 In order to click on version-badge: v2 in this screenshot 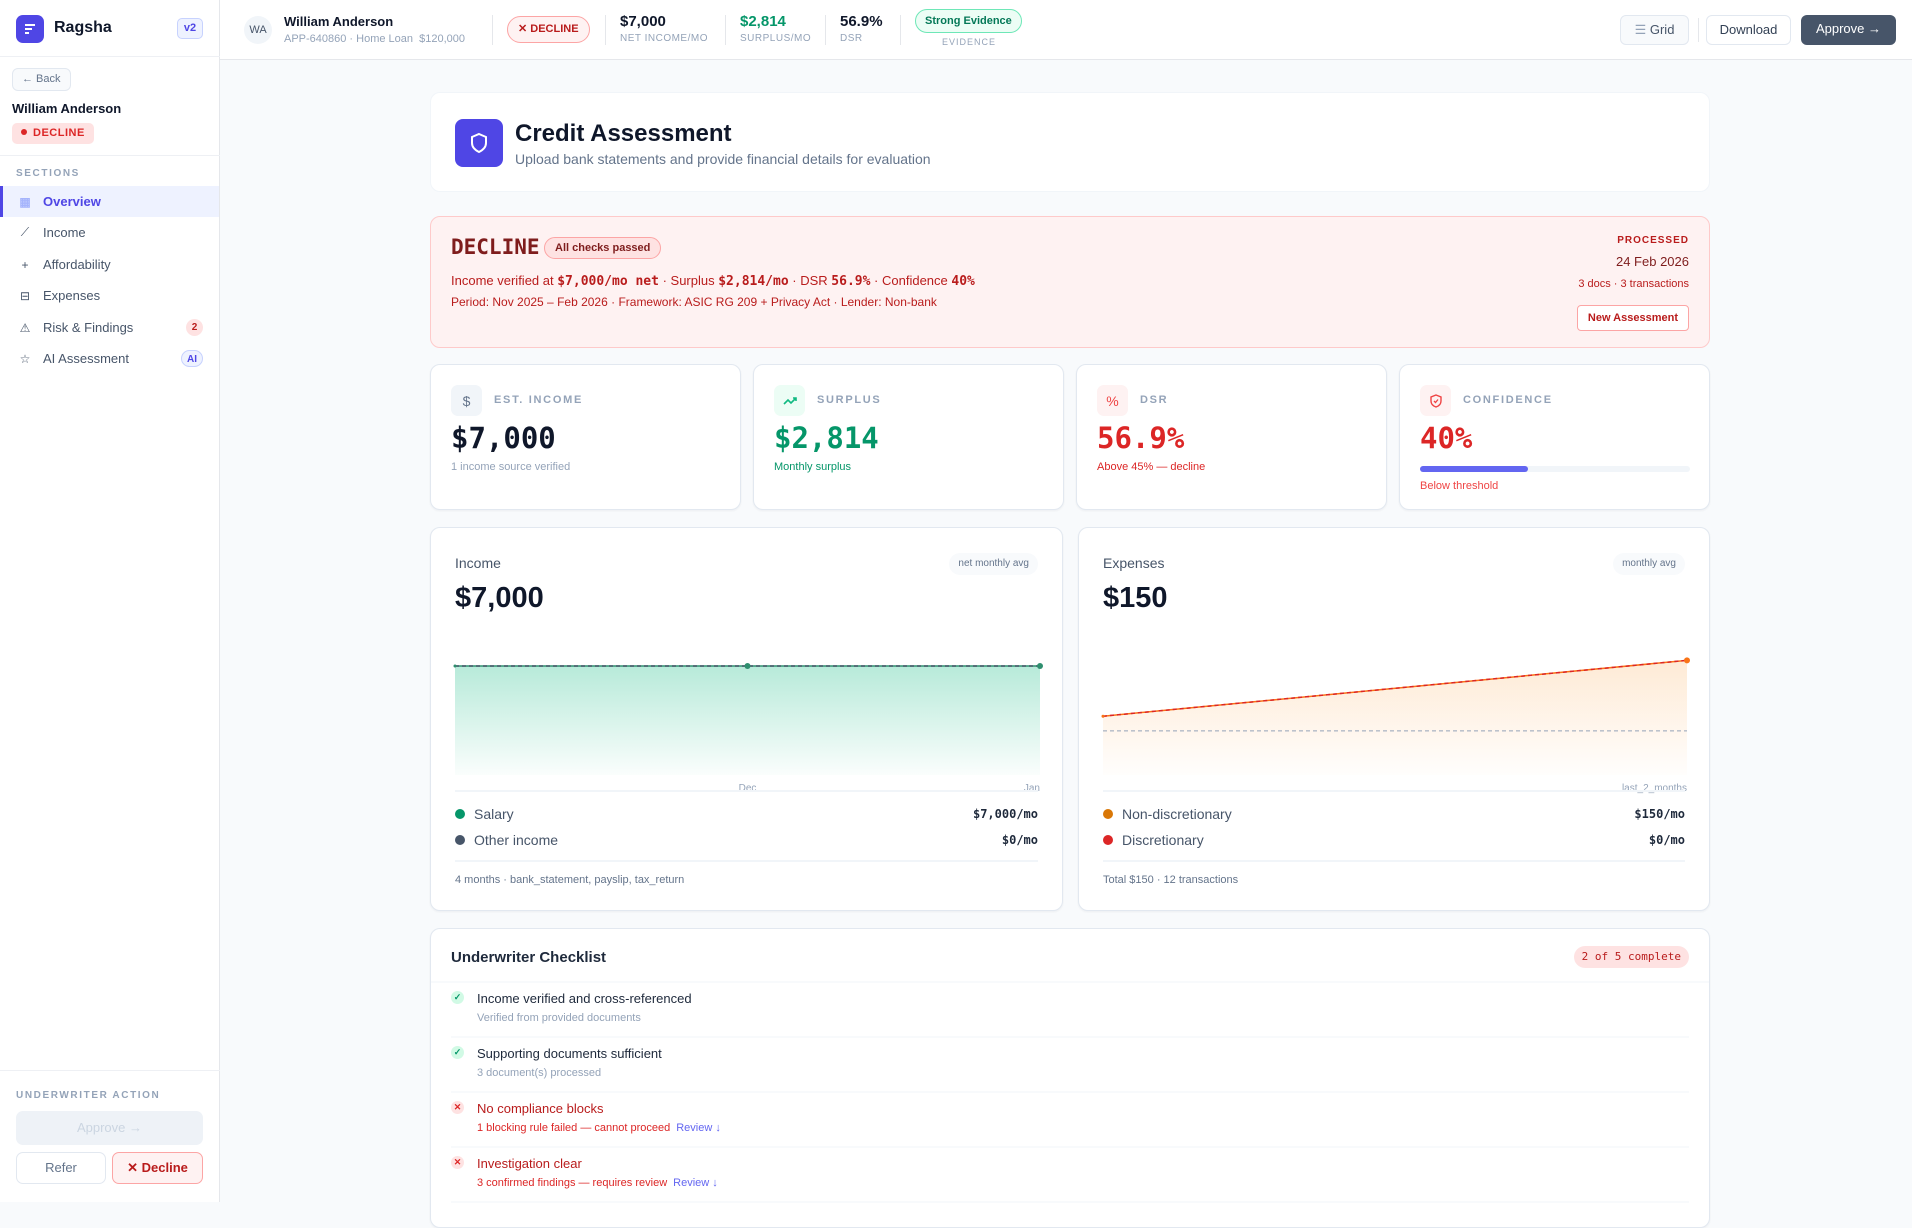, I will do `click(190, 28)`.